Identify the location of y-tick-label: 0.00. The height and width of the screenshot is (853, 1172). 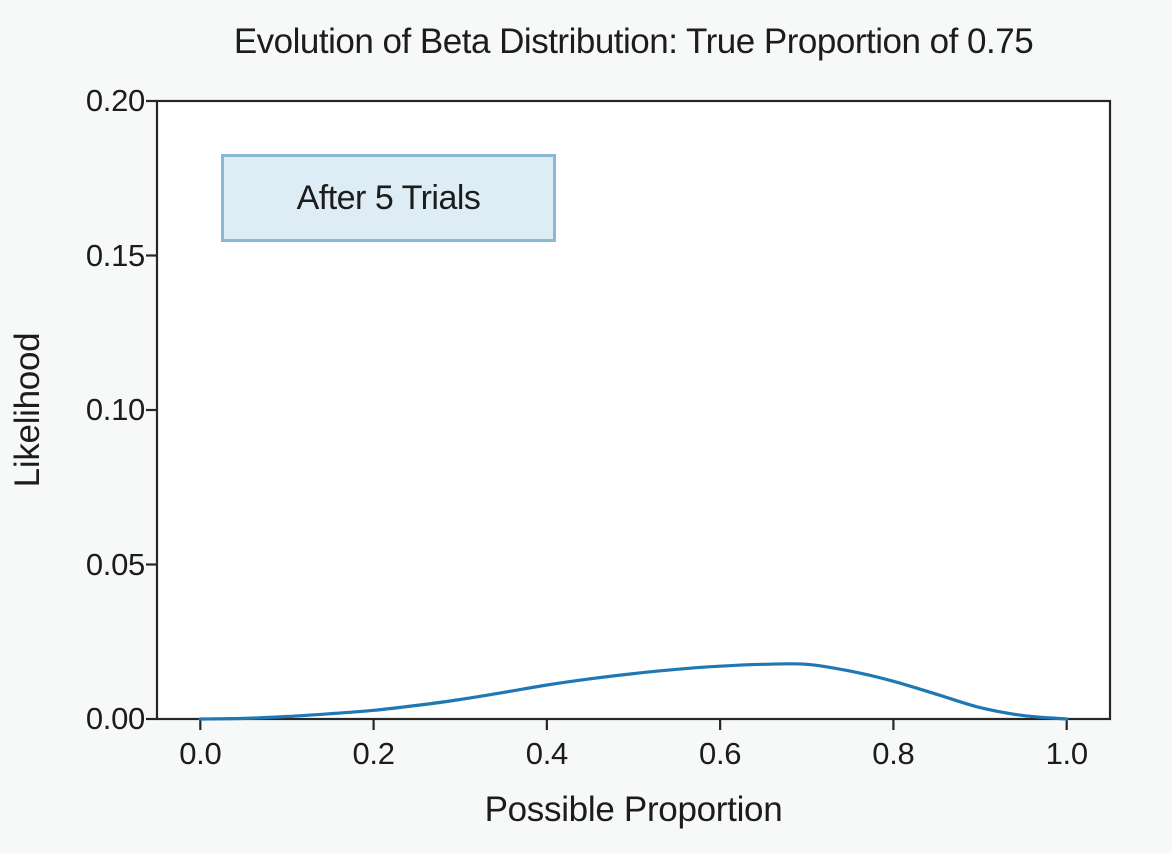
(115, 718).